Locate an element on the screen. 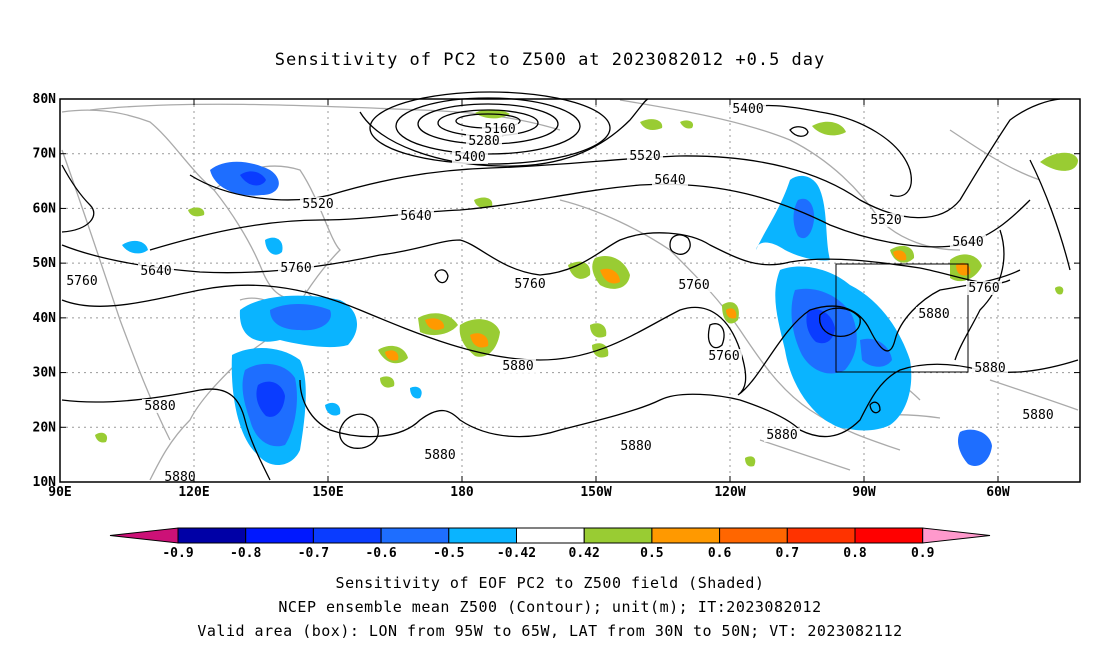 This screenshot has height=650, width=1100. colorbar-label: 0.6 is located at coordinates (720, 553).